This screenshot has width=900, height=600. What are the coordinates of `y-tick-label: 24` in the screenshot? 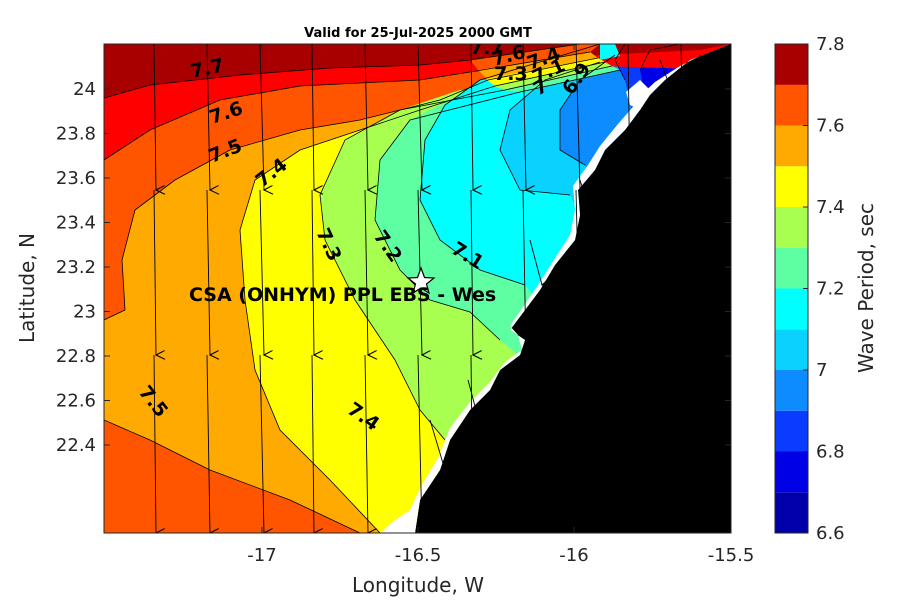 It's located at (84, 89).